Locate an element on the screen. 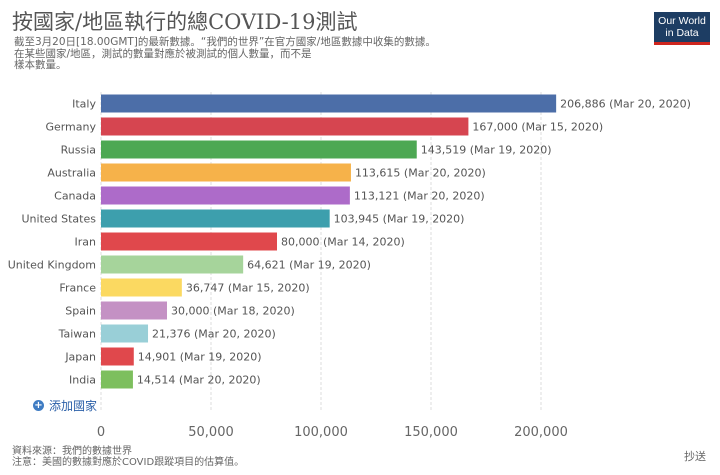  category-label: Taiwan is located at coordinates (77, 334).